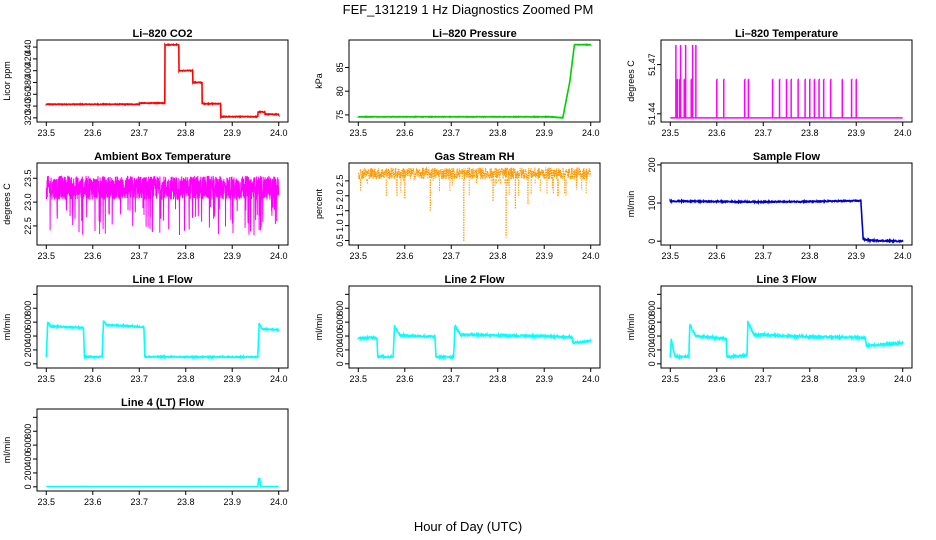  I want to click on y-tick-label: 22.5, so click(28, 226).